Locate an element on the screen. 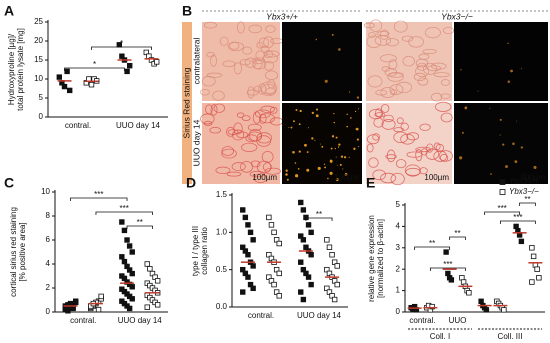  y-axis-label: cortical sirius red staining is located at coordinates (13, 252).